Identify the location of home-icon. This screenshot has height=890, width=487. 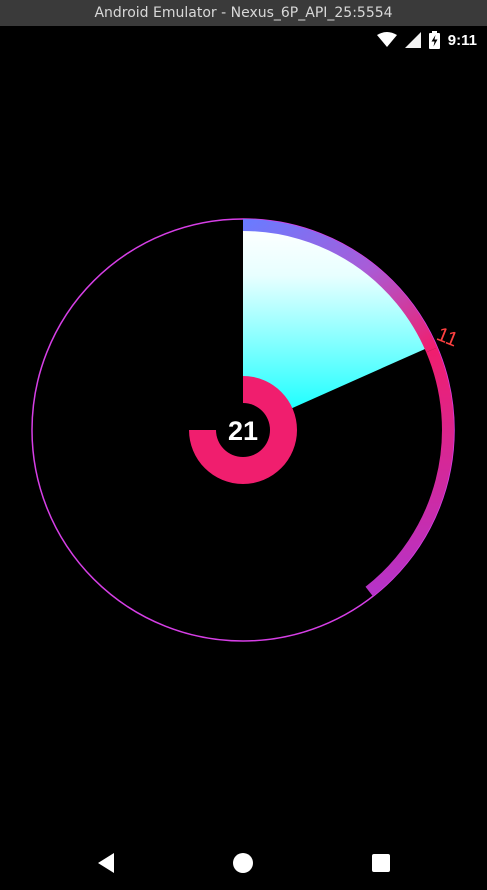
(243, 863).